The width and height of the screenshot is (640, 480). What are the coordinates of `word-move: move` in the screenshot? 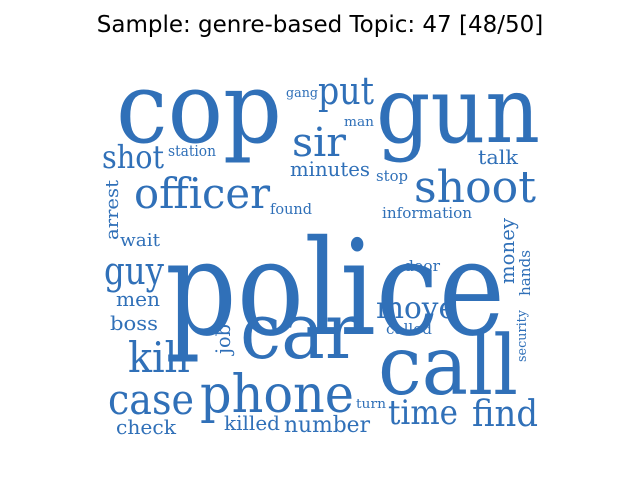 It's located at (416, 308).